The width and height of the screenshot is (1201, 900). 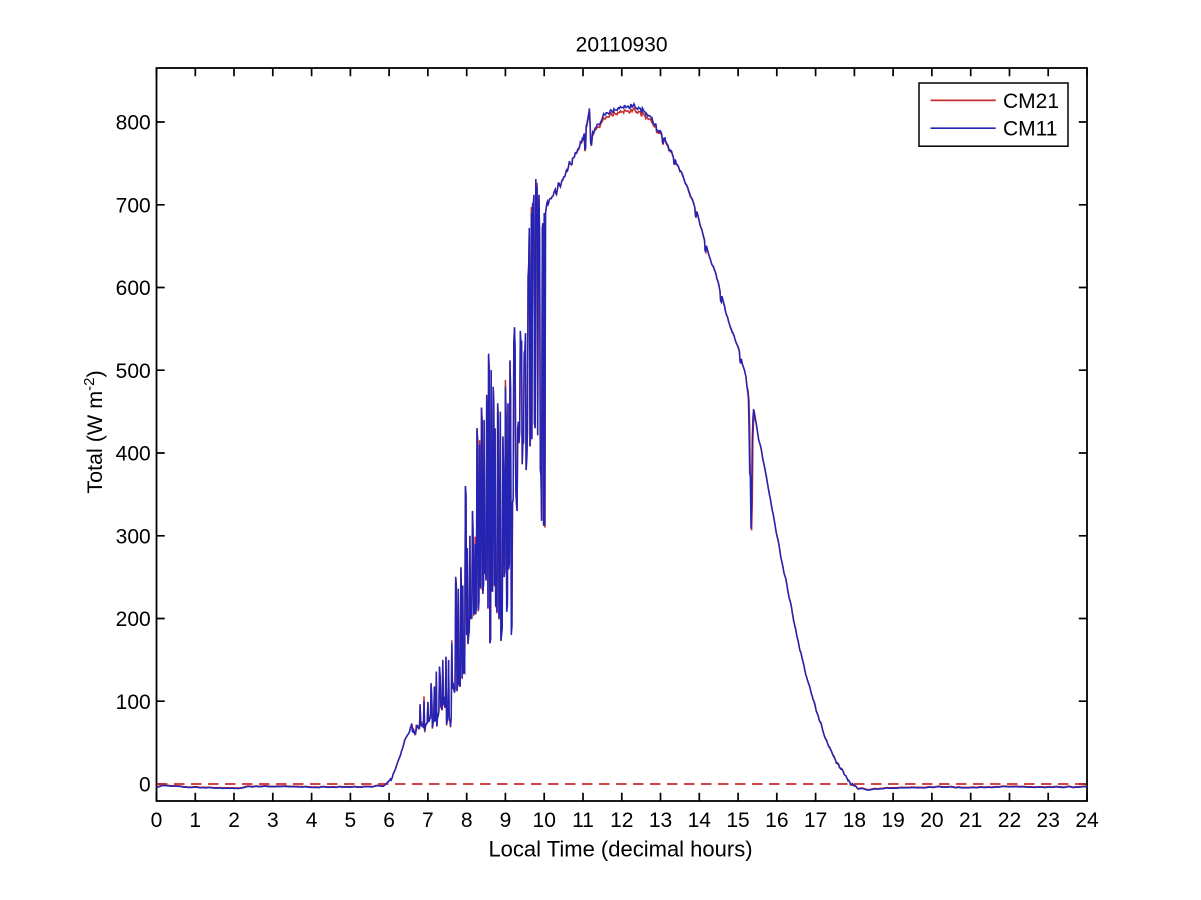 What do you see at coordinates (622, 45) in the screenshot?
I see `svg-text: 20110930` at bounding box center [622, 45].